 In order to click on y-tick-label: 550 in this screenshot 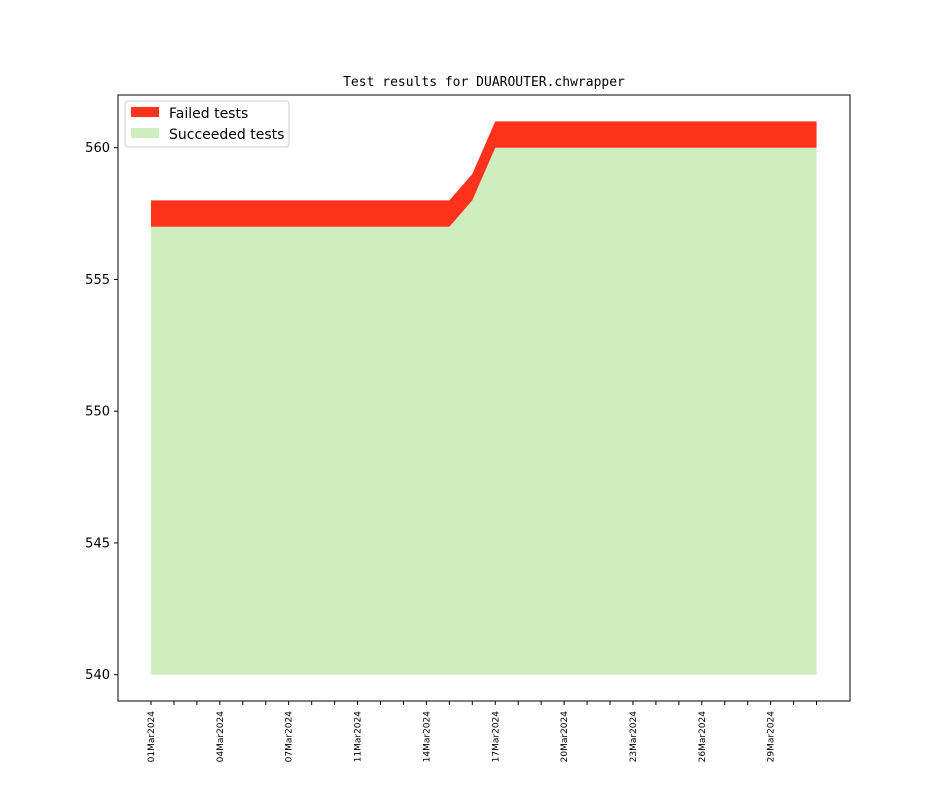, I will do `click(97, 412)`.